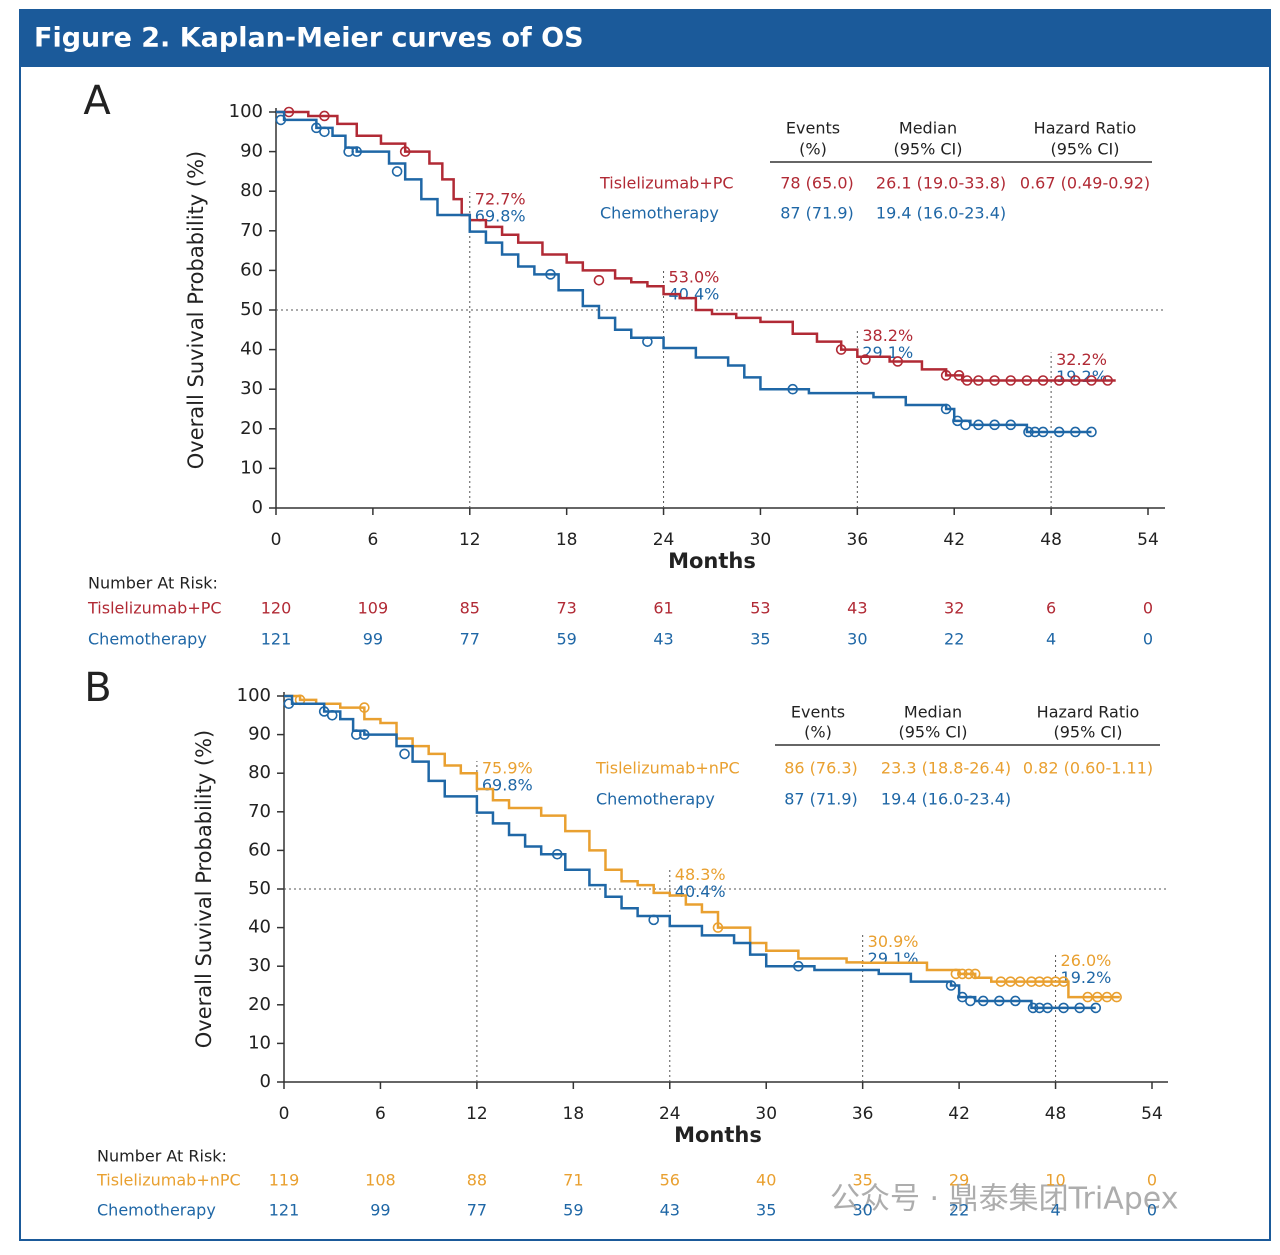 This screenshot has width=1280, height=1255. I want to click on km-curve, so click(696, 246).